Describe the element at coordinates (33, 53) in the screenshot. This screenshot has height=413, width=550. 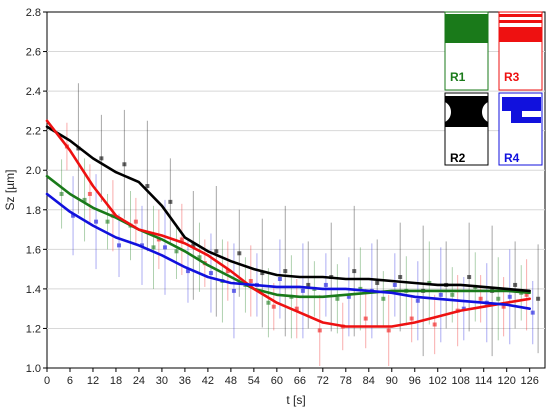
I see `y-tick-label: 2.6` at that location.